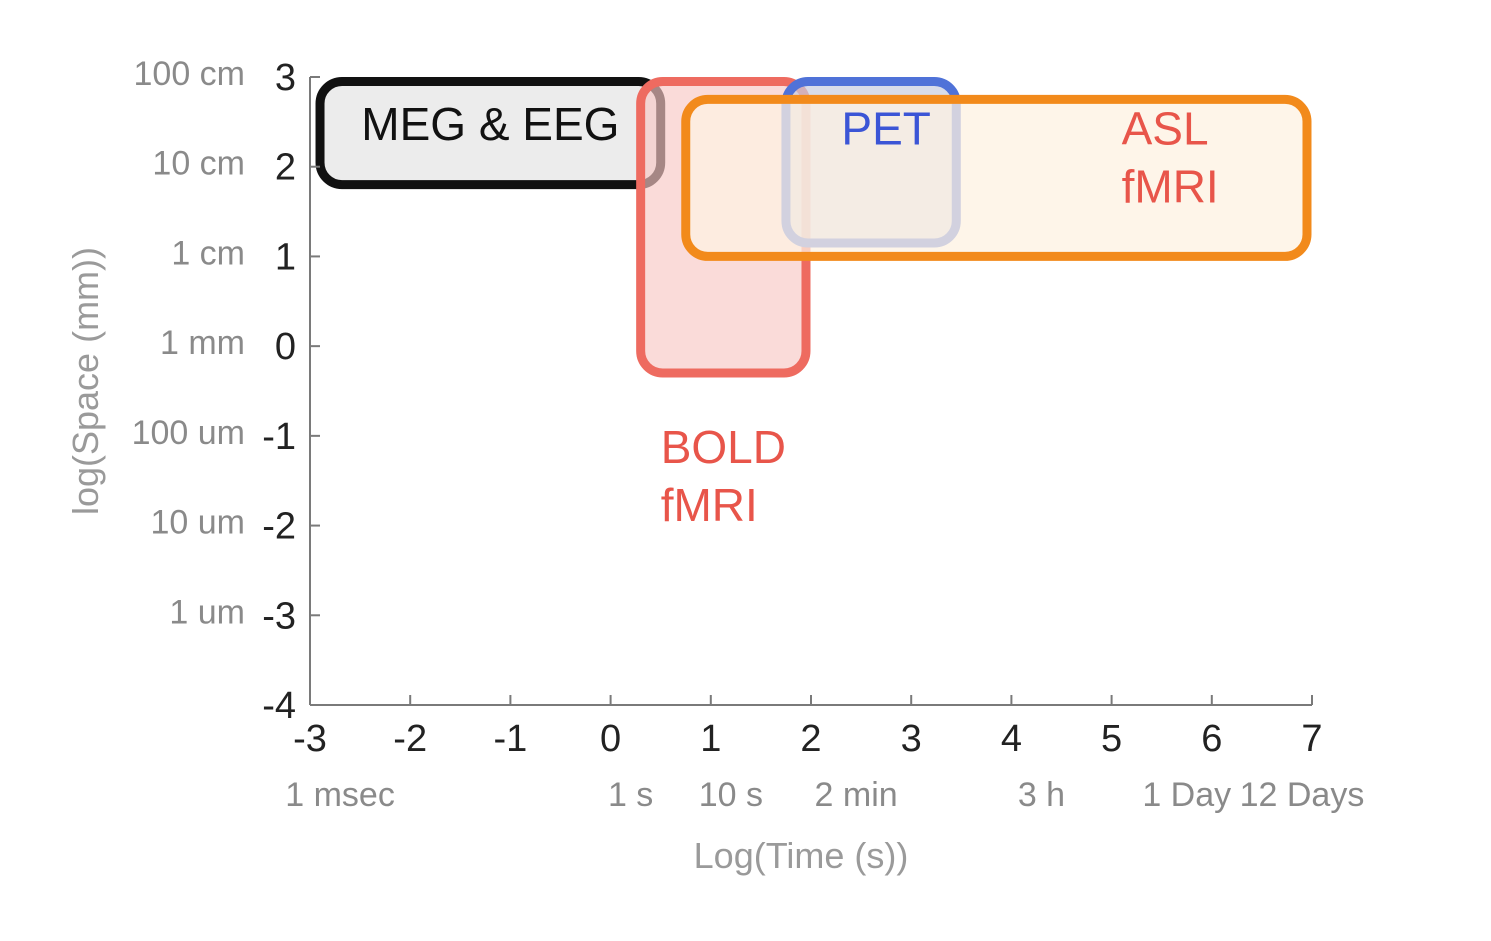  What do you see at coordinates (1170, 157) in the screenshot?
I see `region-label-asl-fmri: ASL fMRI` at bounding box center [1170, 157].